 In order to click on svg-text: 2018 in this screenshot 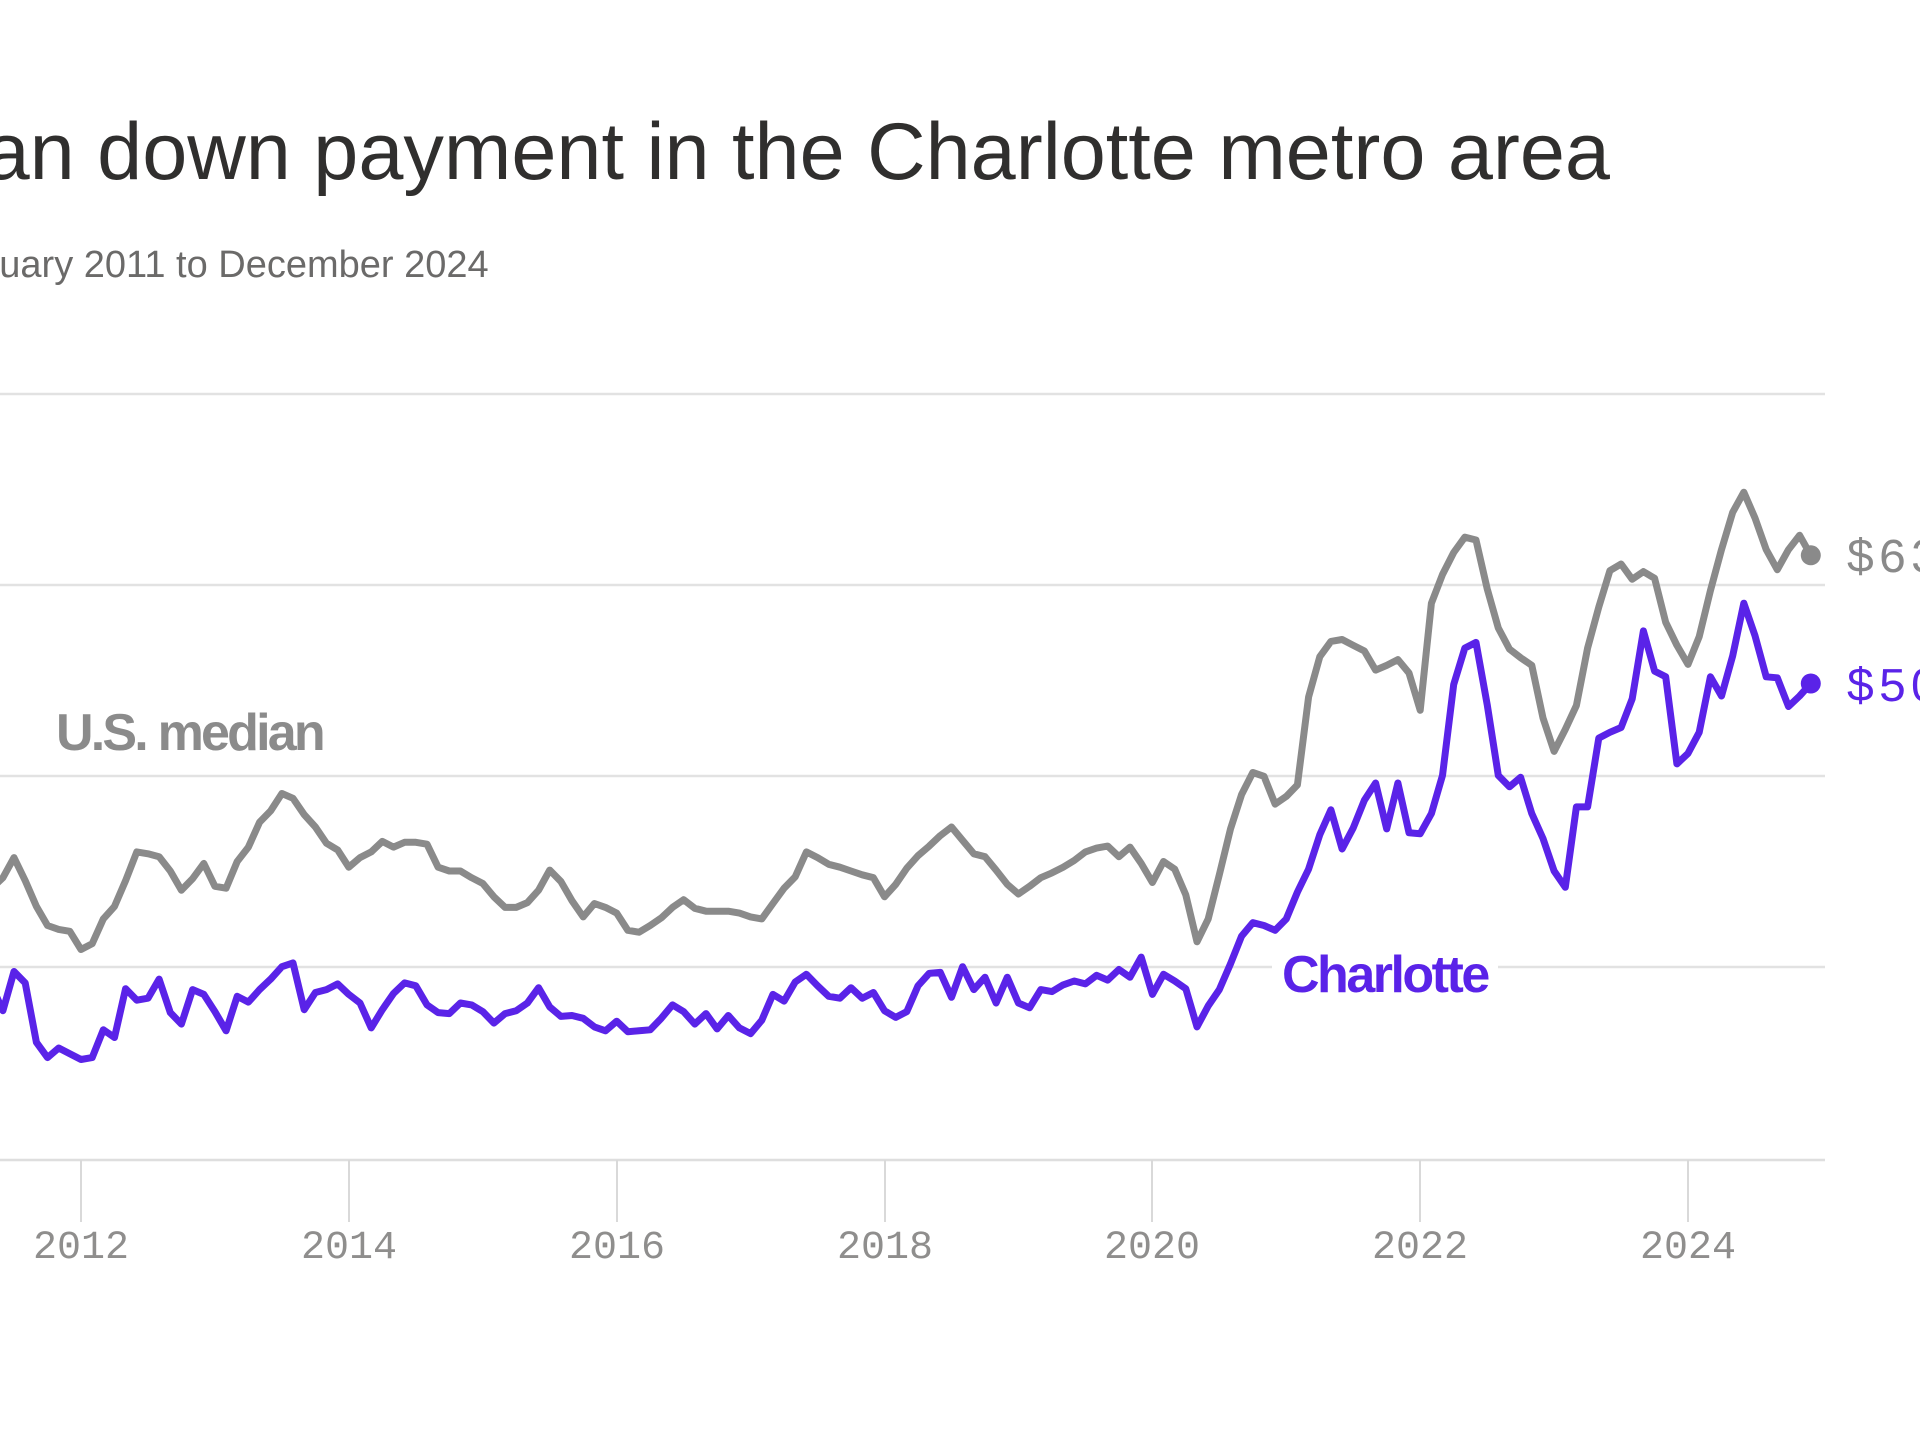, I will do `click(885, 1248)`.